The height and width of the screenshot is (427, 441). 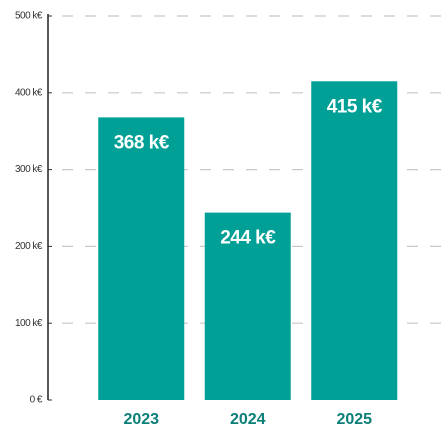 I want to click on x-tick-label: 2023, so click(x=141, y=419).